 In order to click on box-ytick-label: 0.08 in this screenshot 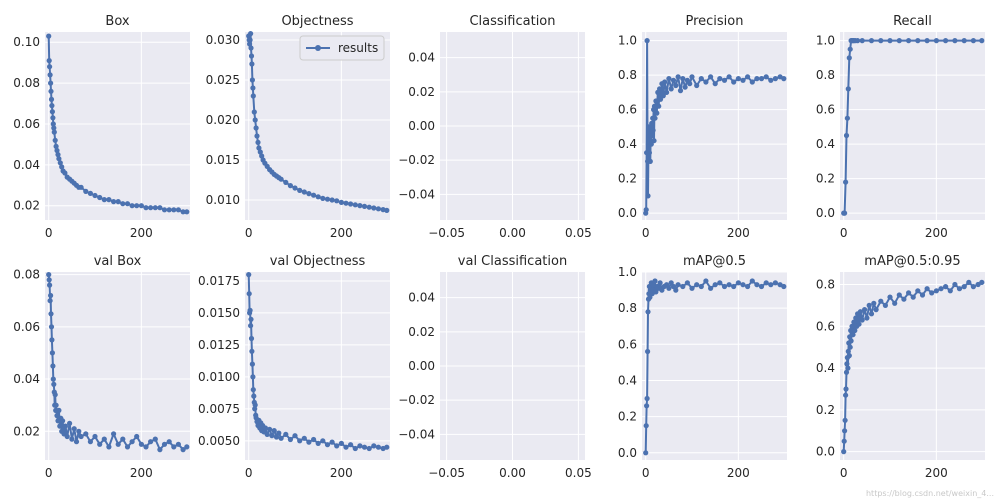, I will do `click(26, 83)`.